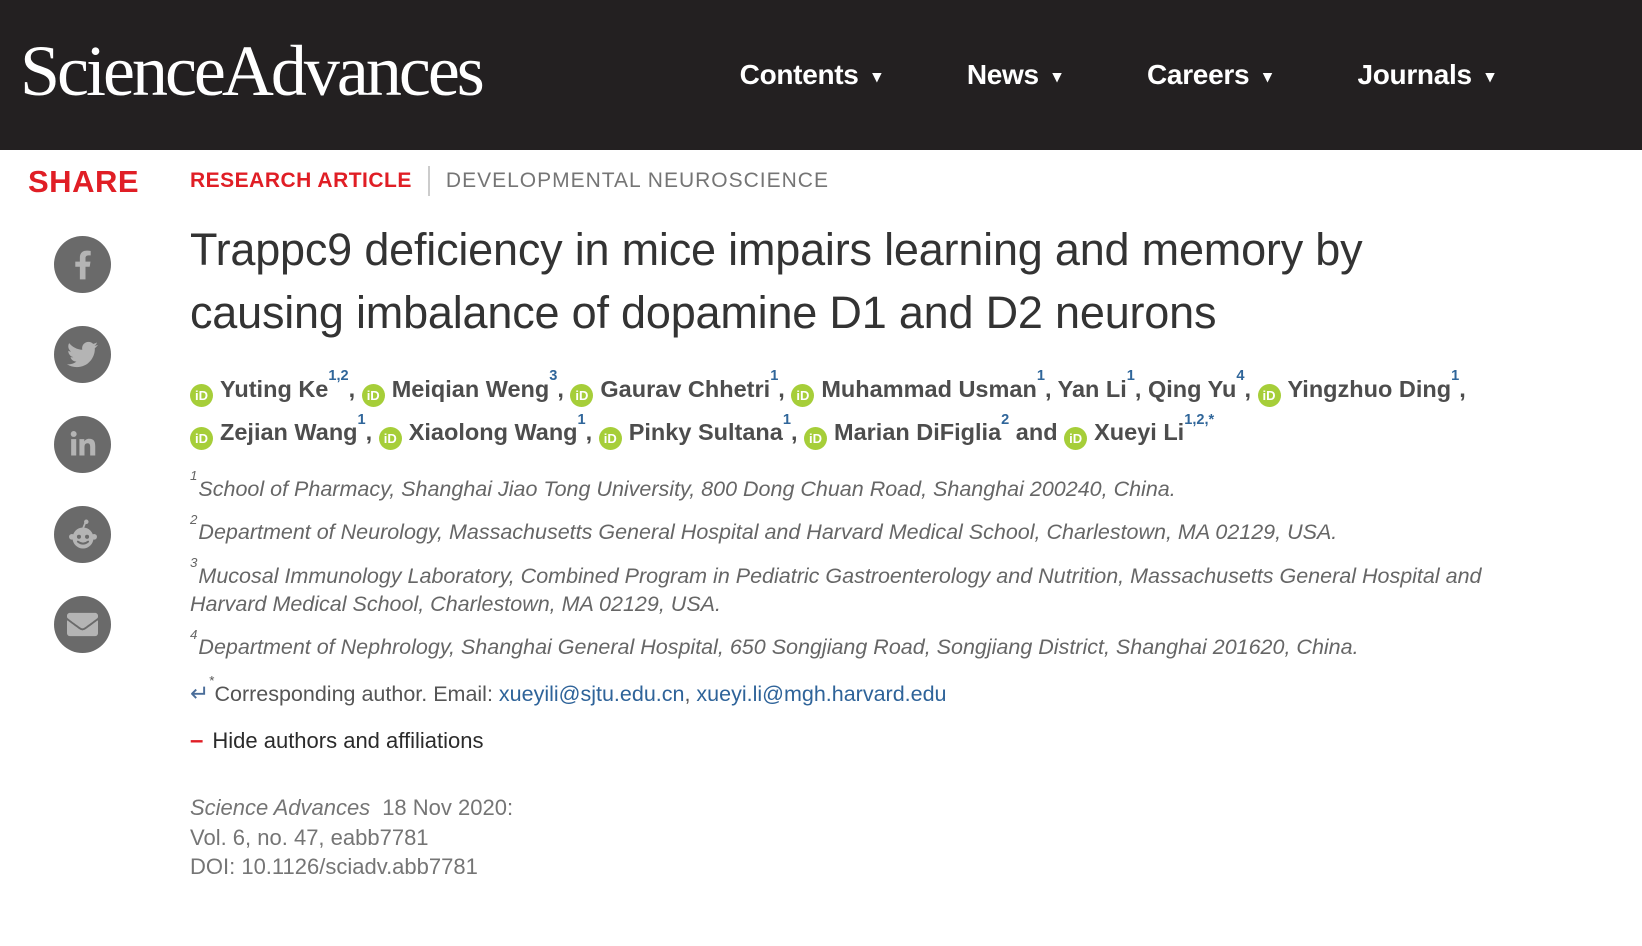 This screenshot has height=946, width=1642. Describe the element at coordinates (338, 376) in the screenshot. I see `affiliation-ref: 1,2` at that location.